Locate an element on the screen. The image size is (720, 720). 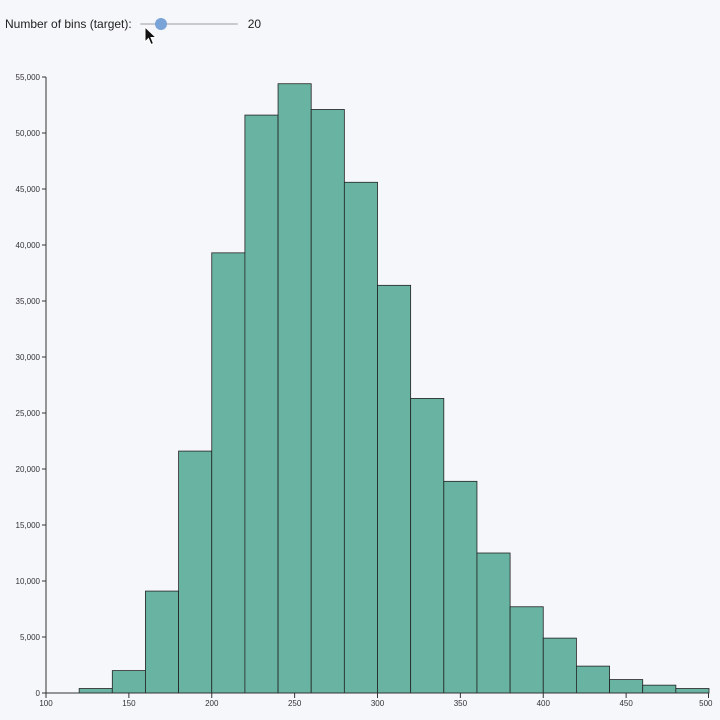
y-tick-label: 5,000 is located at coordinates (30, 637).